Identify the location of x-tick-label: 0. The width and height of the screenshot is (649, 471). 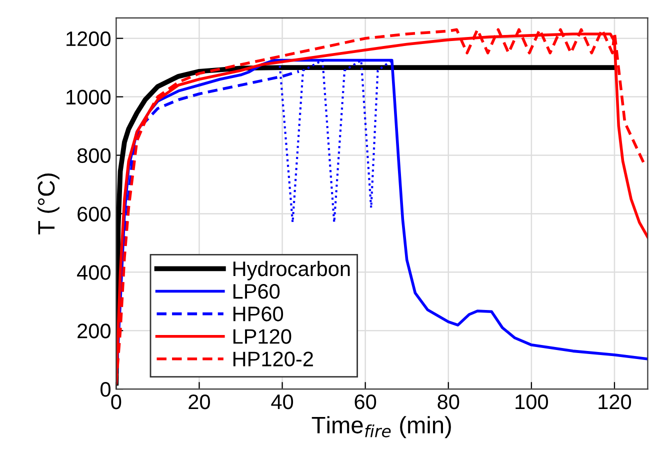
(116, 402).